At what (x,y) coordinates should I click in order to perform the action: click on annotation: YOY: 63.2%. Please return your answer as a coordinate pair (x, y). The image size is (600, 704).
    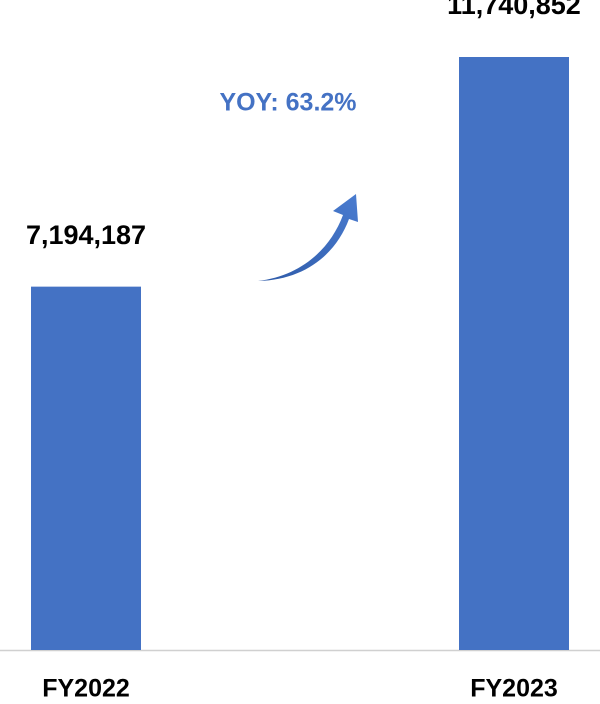
    Looking at the image, I should click on (287, 103).